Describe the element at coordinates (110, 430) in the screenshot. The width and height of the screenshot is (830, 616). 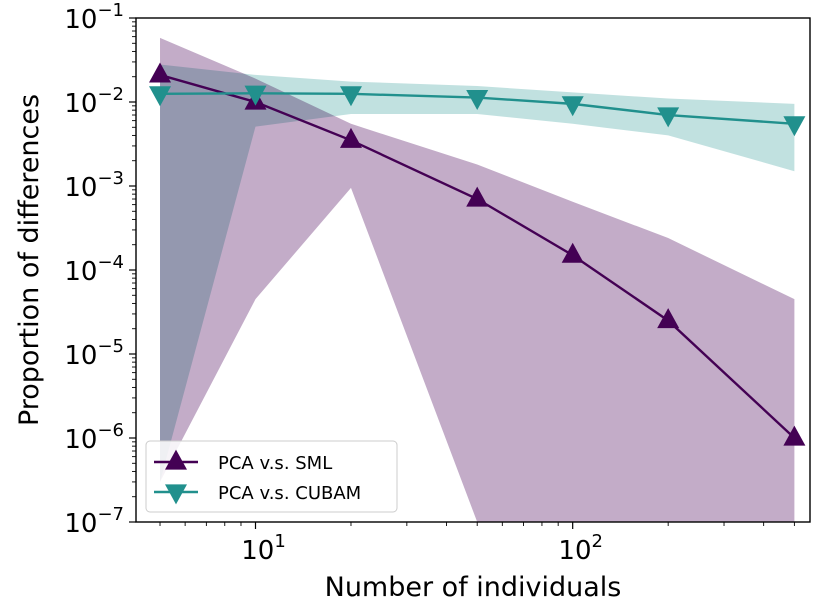
I see `y-tick-exponent: −6` at that location.